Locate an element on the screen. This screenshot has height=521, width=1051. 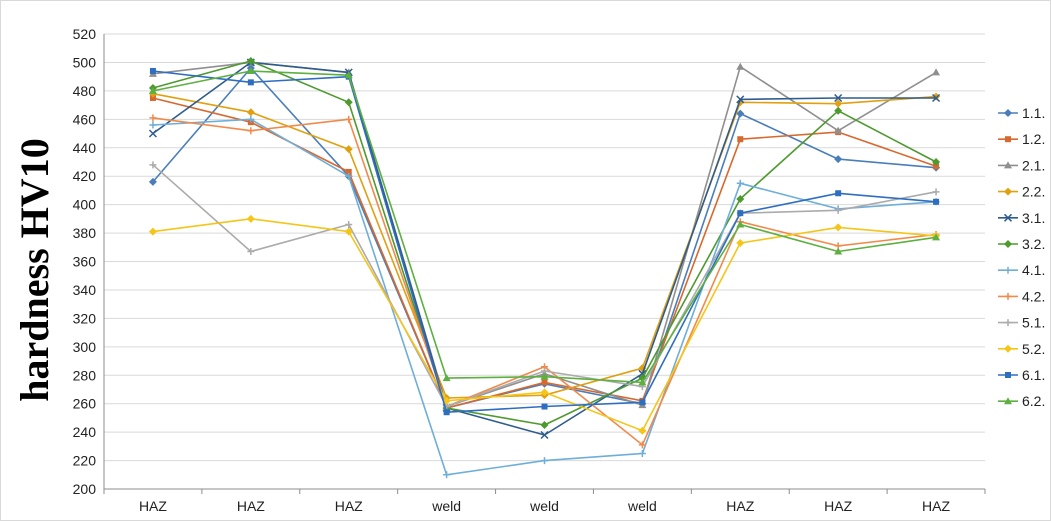
legend-label: 6.2. is located at coordinates (1033, 401).